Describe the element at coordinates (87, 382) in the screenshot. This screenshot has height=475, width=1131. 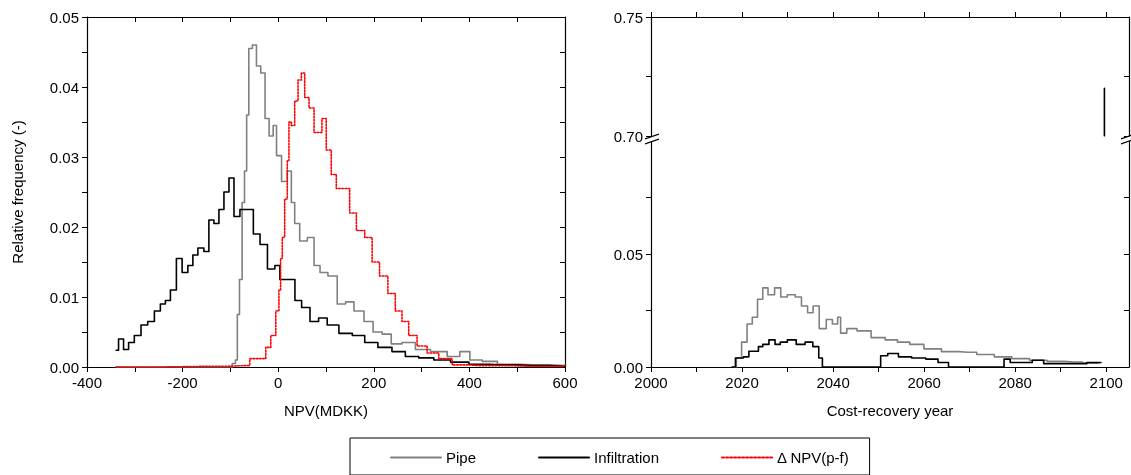
I see `x-tick-label: -400` at that location.